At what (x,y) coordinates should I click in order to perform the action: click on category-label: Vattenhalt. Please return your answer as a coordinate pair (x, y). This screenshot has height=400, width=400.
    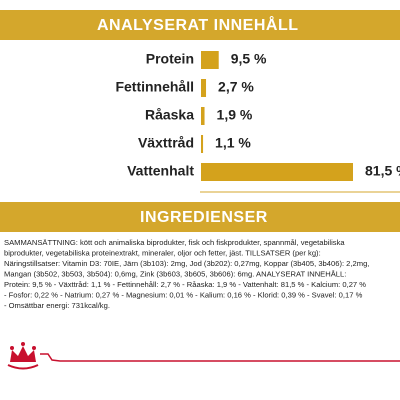
    Looking at the image, I should click on (160, 171).